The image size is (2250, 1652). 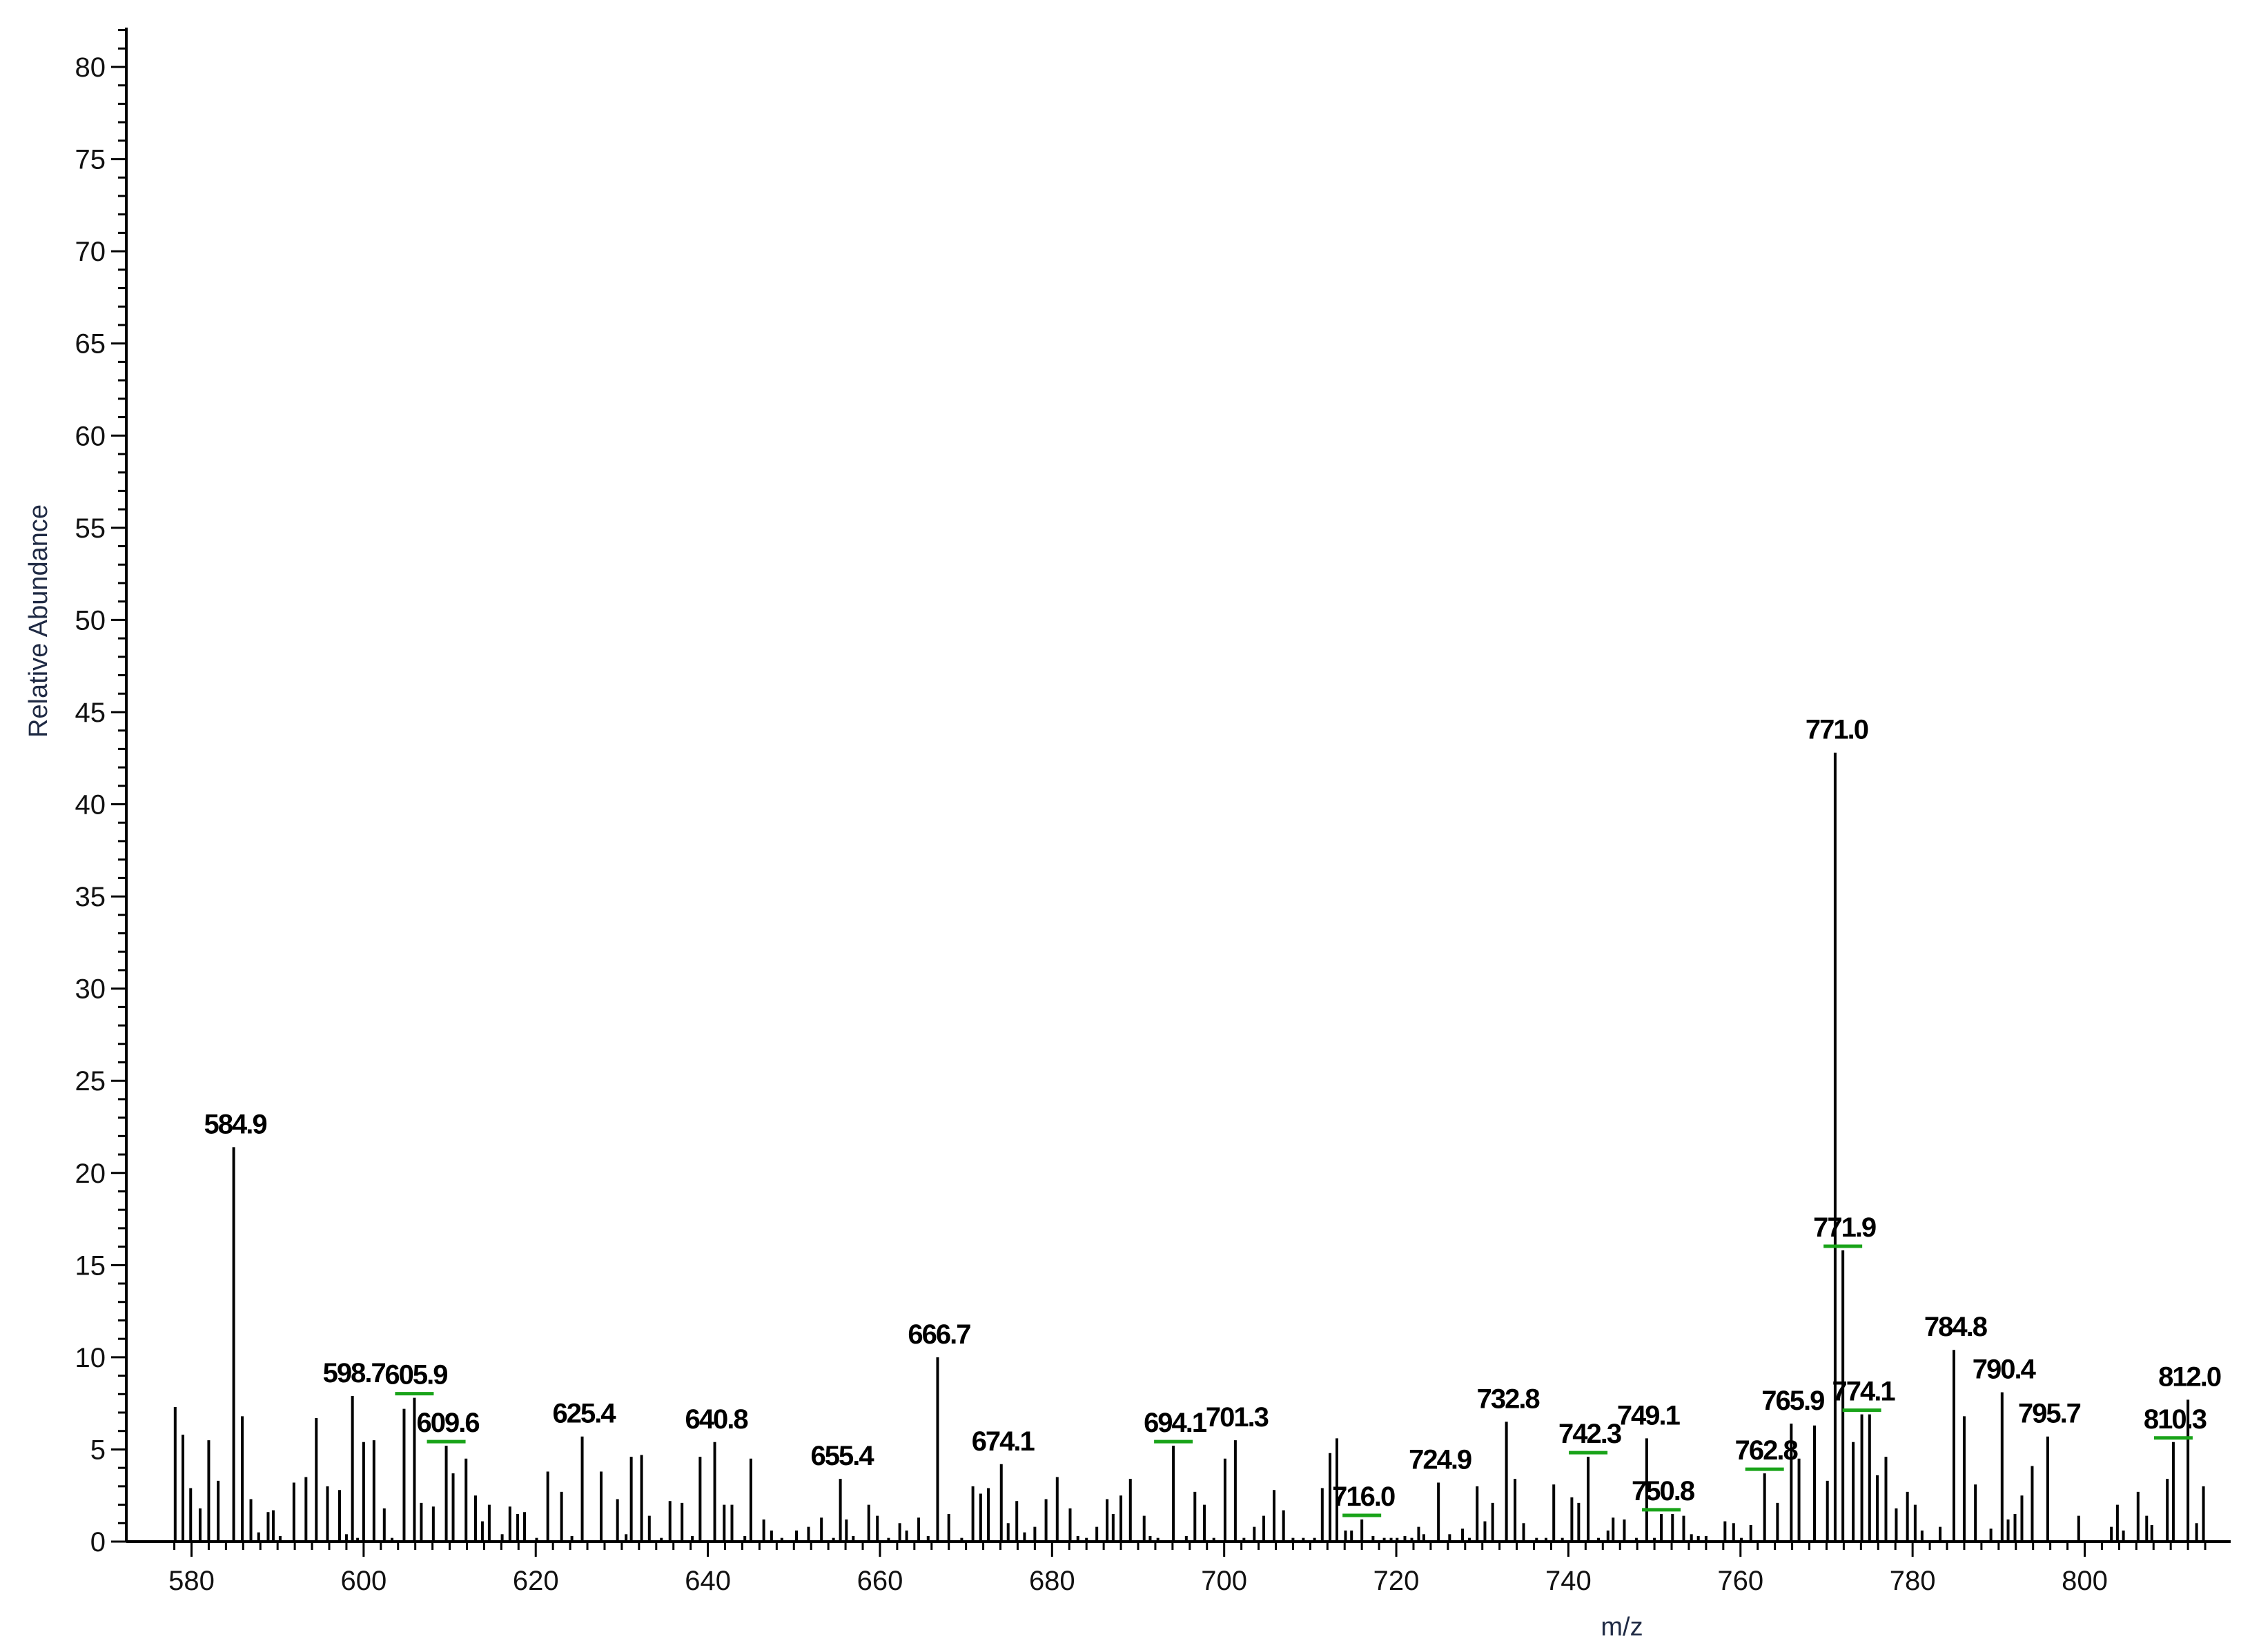 What do you see at coordinates (90, 1081) in the screenshot?
I see `y-tick-label: 25` at bounding box center [90, 1081].